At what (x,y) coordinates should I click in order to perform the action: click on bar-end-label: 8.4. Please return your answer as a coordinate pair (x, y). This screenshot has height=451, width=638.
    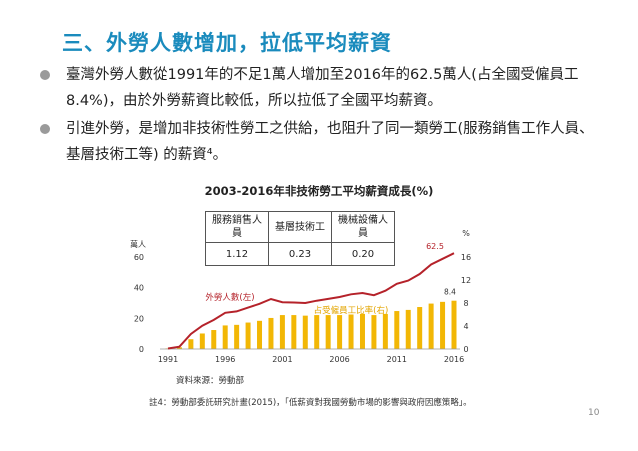
    Looking at the image, I should click on (450, 292).